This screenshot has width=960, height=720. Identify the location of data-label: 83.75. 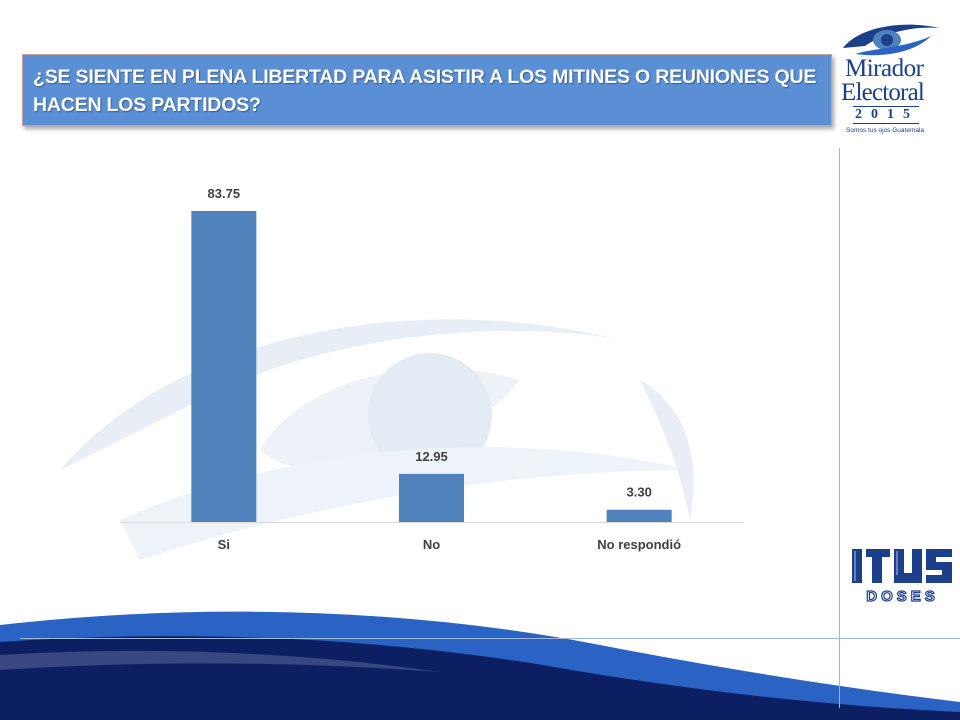
(224, 193).